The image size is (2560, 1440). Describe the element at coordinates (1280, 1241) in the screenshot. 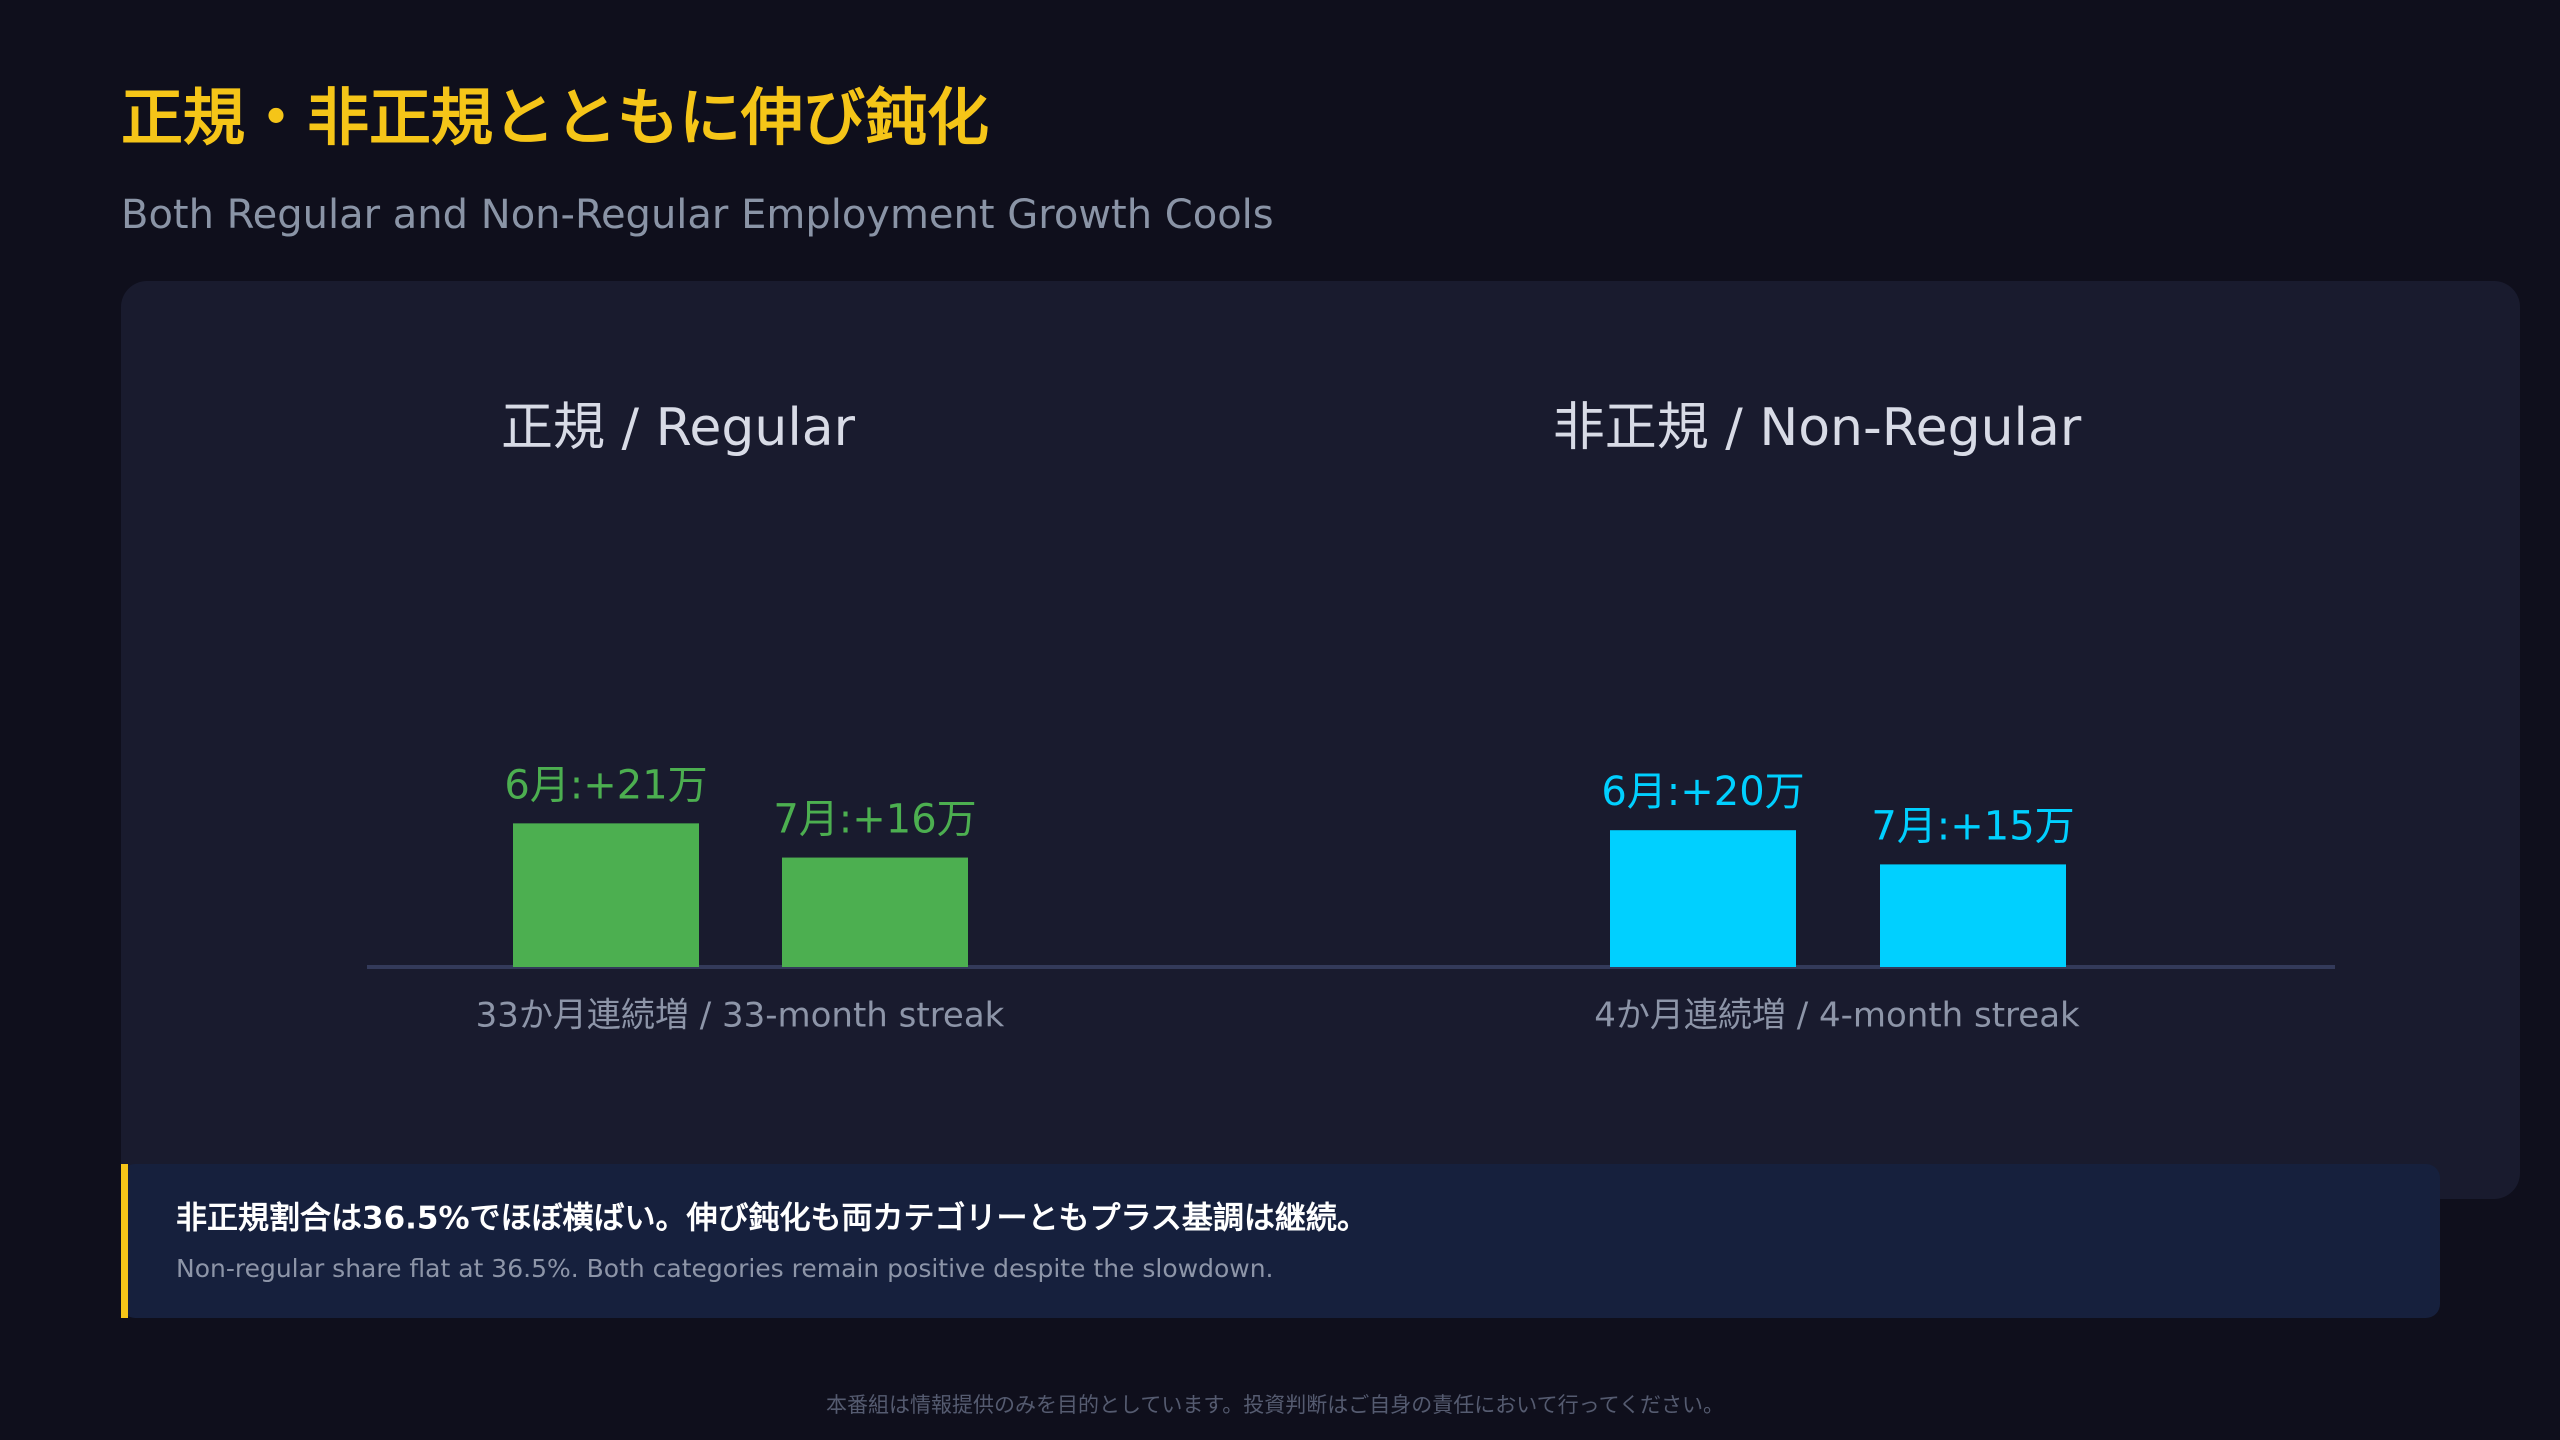

I see `callout-box` at that location.